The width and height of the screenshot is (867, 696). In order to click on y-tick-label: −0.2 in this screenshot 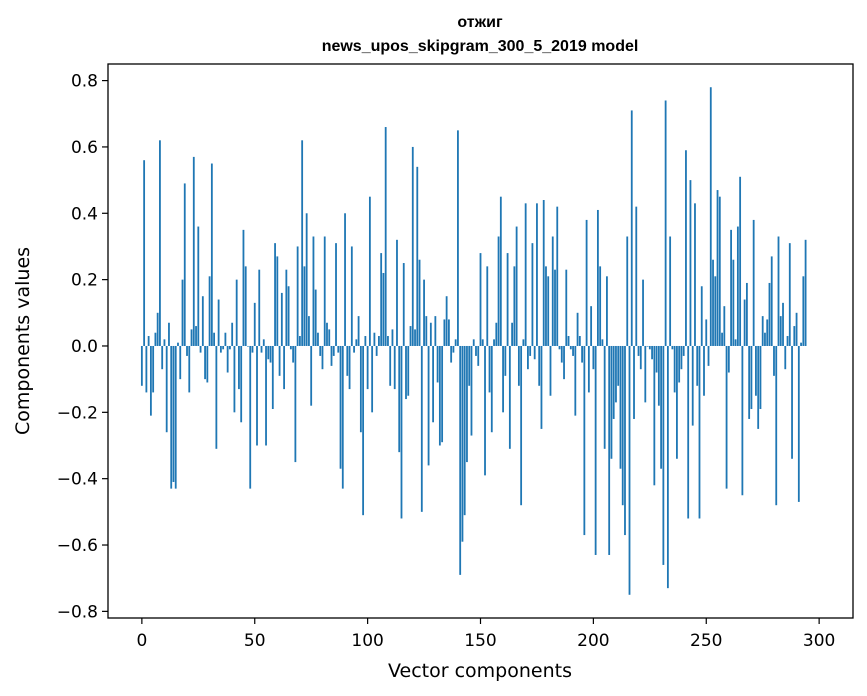, I will do `click(77, 413)`.